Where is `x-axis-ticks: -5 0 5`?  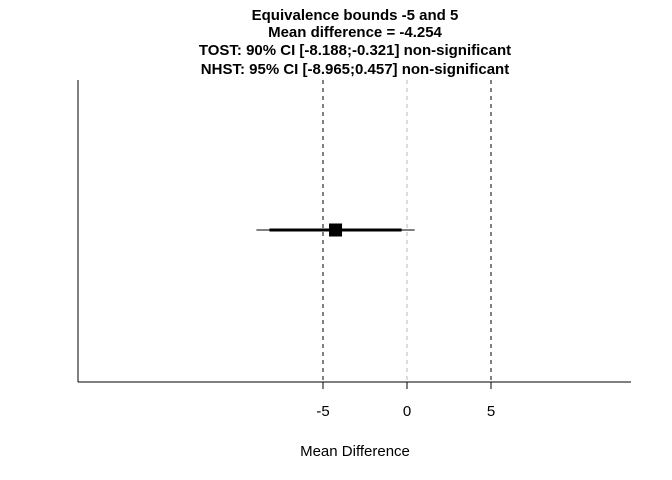
x-axis-ticks: -5 0 5 is located at coordinates (405, 401).